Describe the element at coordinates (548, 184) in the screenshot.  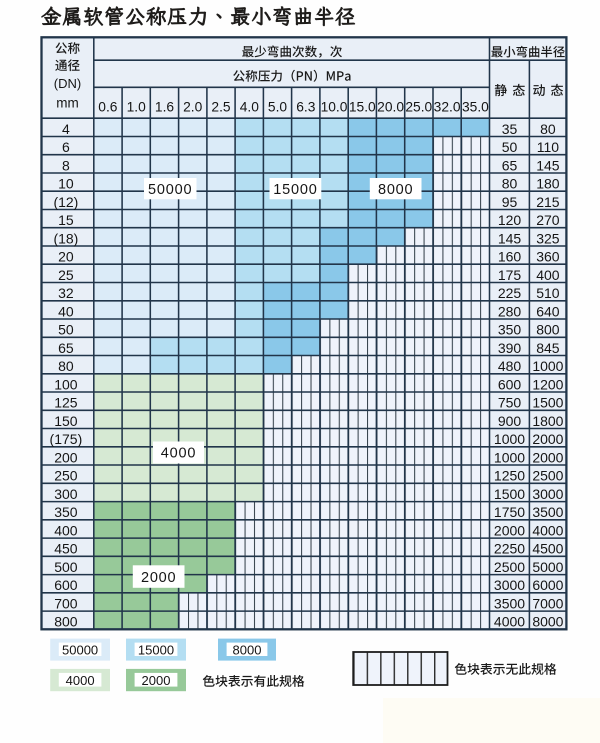
I see `svg-text: 180` at that location.